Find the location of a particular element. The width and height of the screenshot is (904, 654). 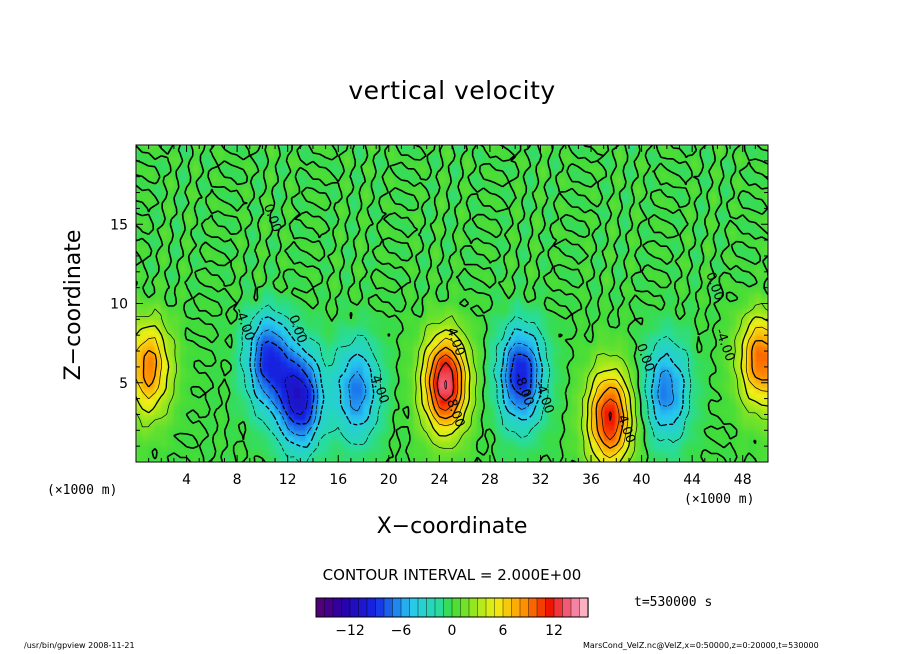

contour-level-neg4 is located at coordinates (467, 382).